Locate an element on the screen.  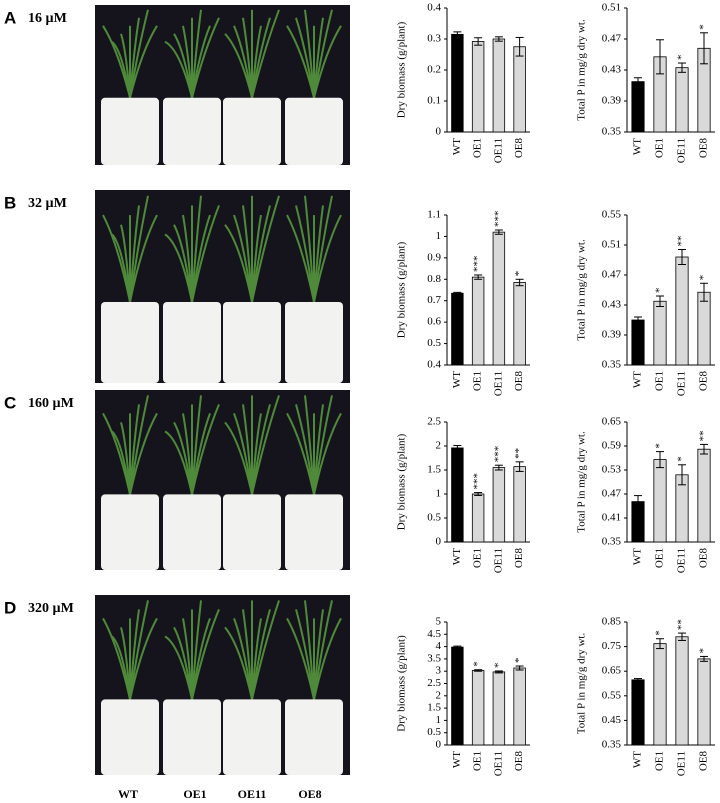
panel-concentration: 160 µM is located at coordinates (51, 403).